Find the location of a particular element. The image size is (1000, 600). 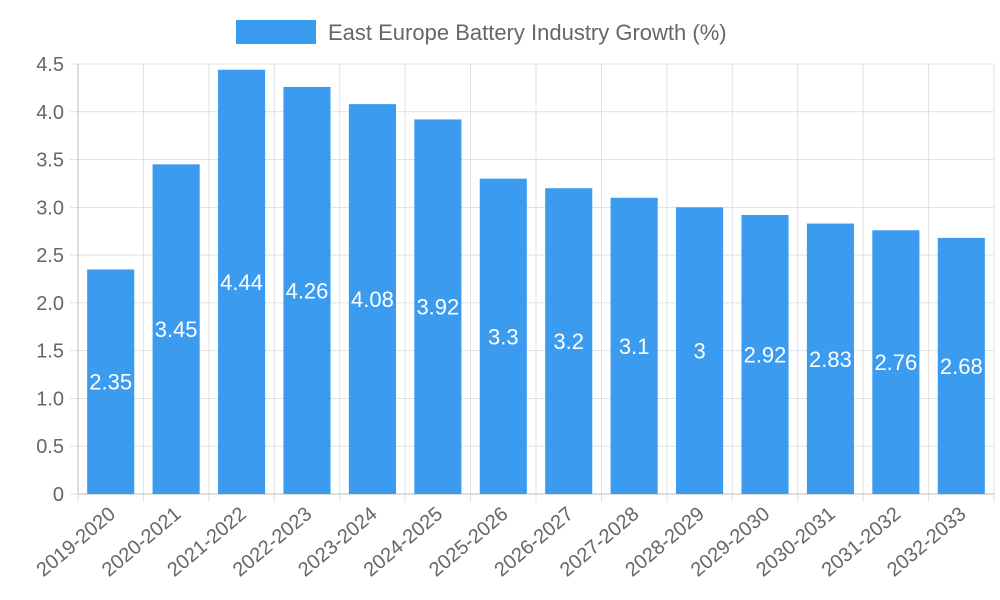

data-label: 4.08 is located at coordinates (372, 299).